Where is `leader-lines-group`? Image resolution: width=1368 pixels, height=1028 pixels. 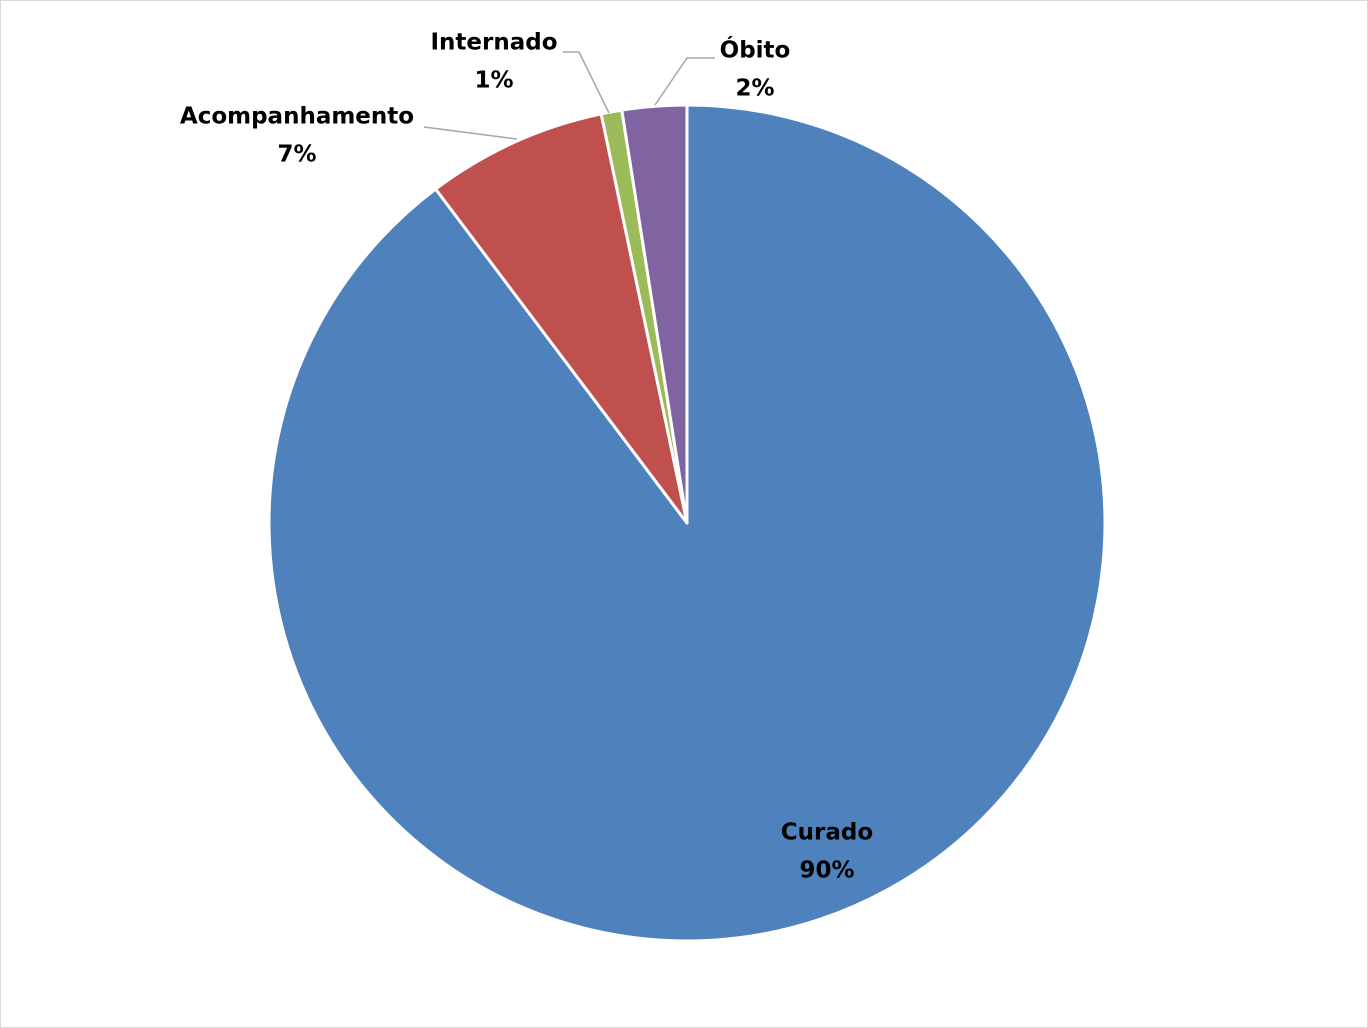
leader-lines-group is located at coordinates (569, 95).